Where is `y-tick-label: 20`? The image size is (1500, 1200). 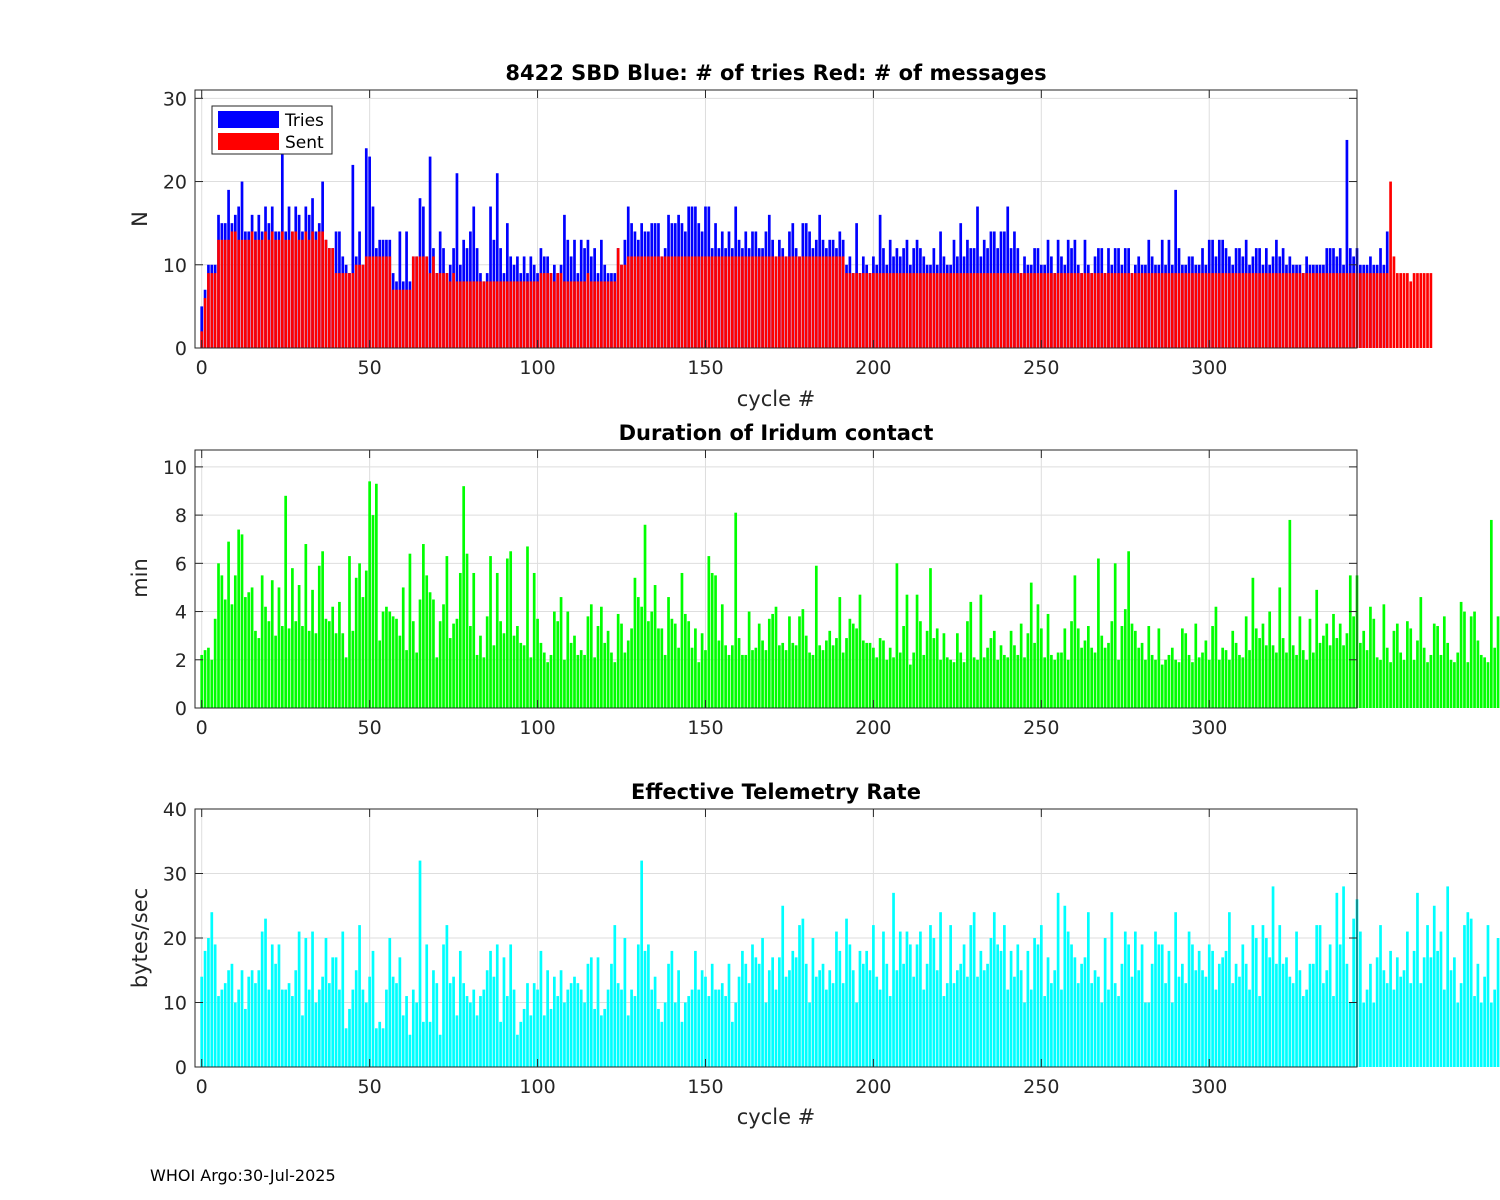 y-tick-label: 20 is located at coordinates (175, 183).